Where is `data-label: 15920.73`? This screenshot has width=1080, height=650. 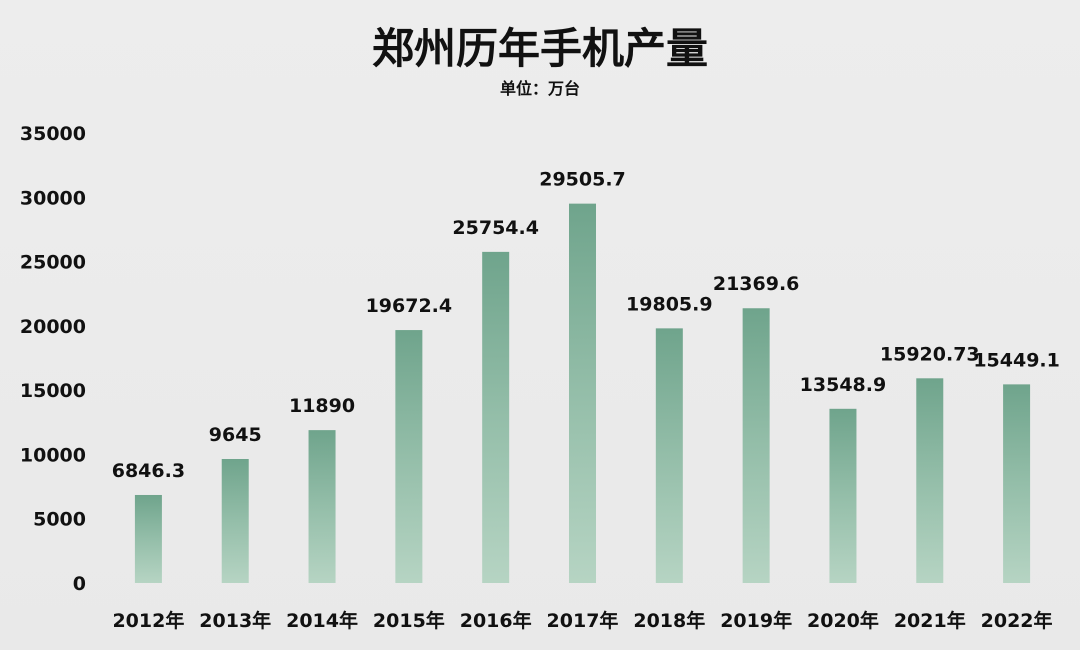
data-label: 15920.73 is located at coordinates (930, 354).